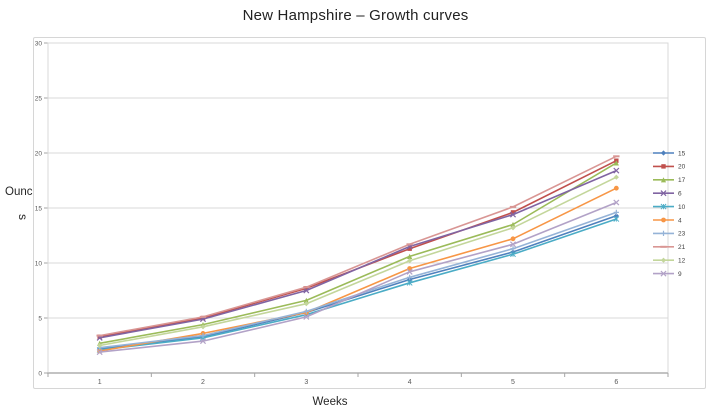 The image size is (711, 417). I want to click on x-tick-label: 1, so click(100, 382).